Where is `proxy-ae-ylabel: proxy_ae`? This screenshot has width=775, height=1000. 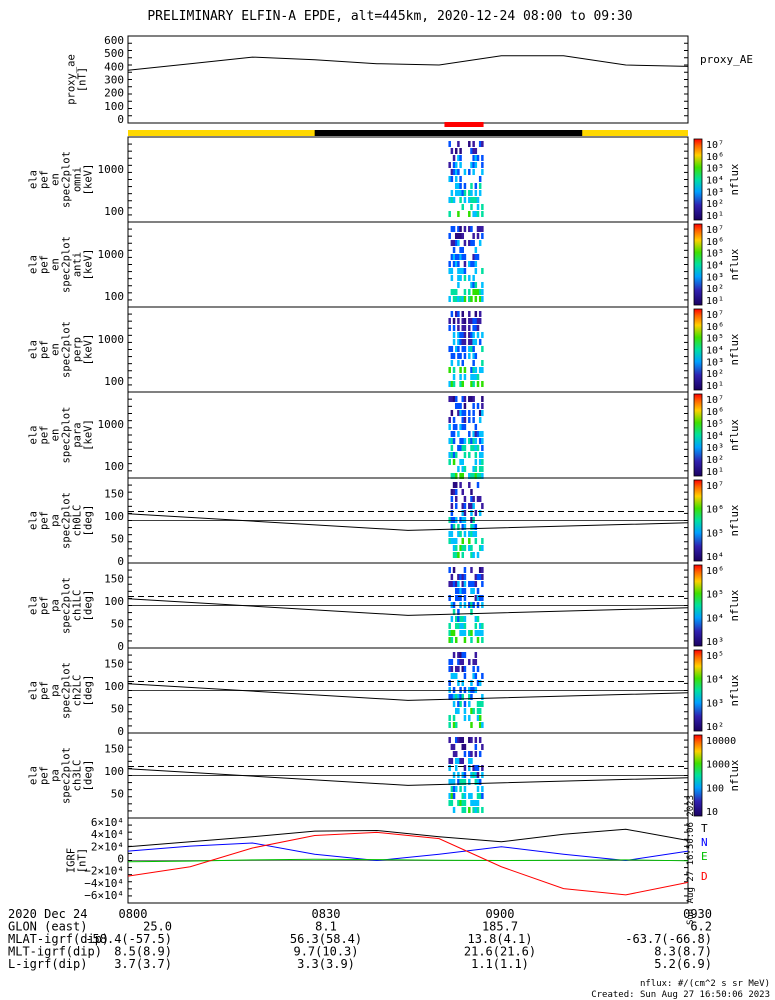
proxy-ae-ylabel: proxy_ae is located at coordinates (72, 79).